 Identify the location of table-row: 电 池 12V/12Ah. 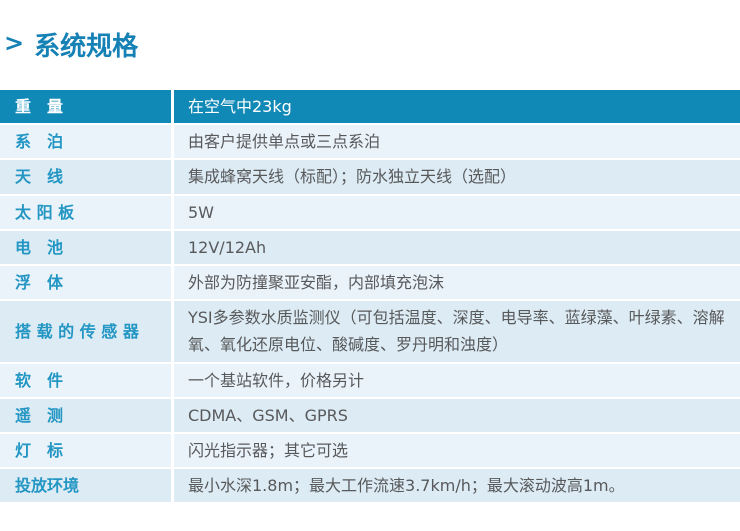
(370, 247).